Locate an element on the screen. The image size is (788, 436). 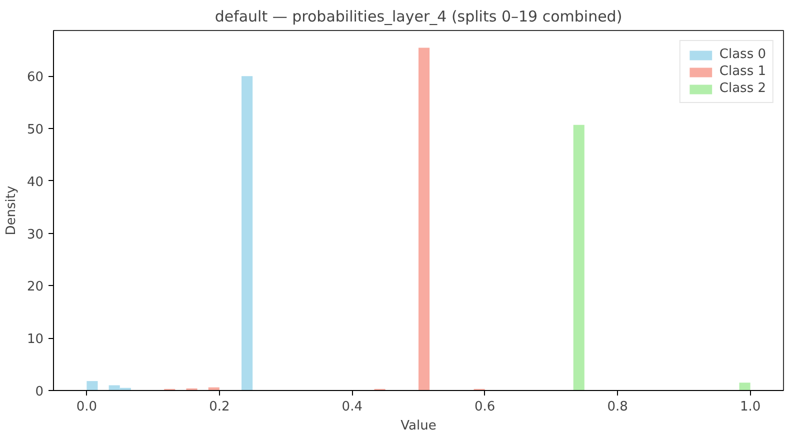
x-tick-label: 0.0 is located at coordinates (87, 407).